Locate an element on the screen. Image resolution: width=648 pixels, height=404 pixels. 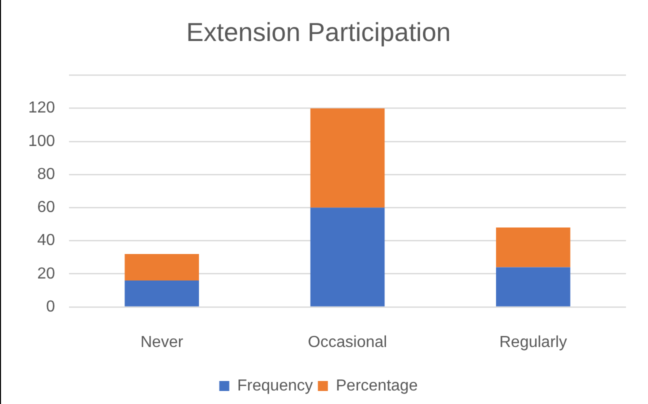
legend-label: Frequency is located at coordinates (275, 385).